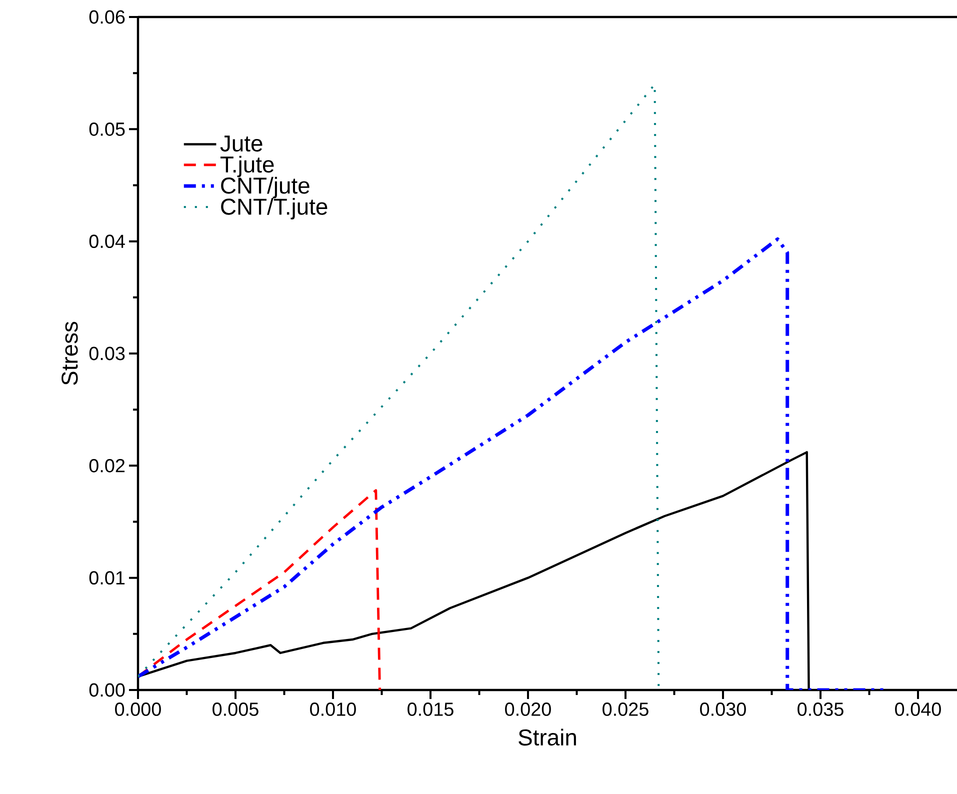 The height and width of the screenshot is (794, 957). I want to click on y-axis-title: Stress, so click(70, 353).